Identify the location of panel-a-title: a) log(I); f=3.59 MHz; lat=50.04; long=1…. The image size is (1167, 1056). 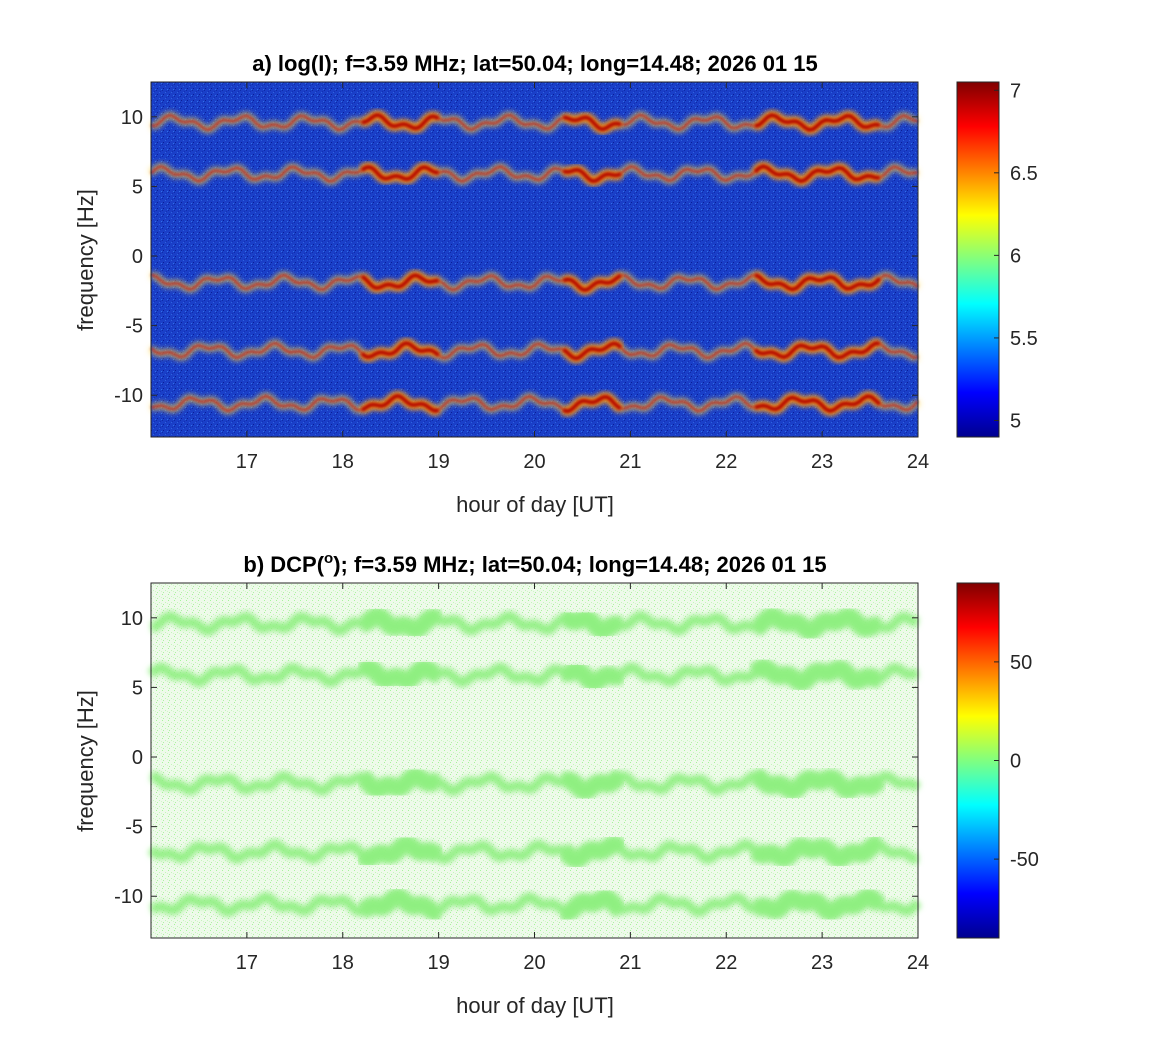
(535, 63).